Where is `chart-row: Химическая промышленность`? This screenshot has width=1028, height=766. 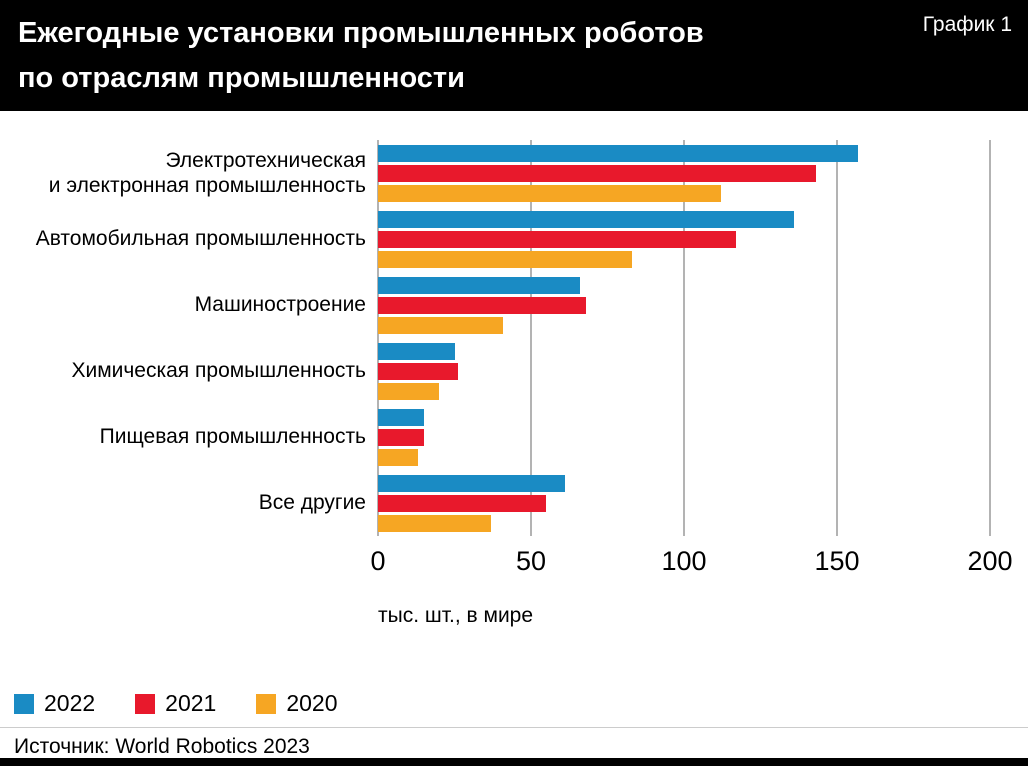 chart-row: Химическая промышленность is located at coordinates (514, 371).